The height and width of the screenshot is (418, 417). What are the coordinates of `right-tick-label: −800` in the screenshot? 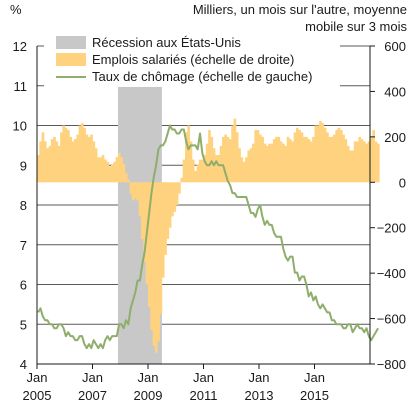 It's located at (391, 364).